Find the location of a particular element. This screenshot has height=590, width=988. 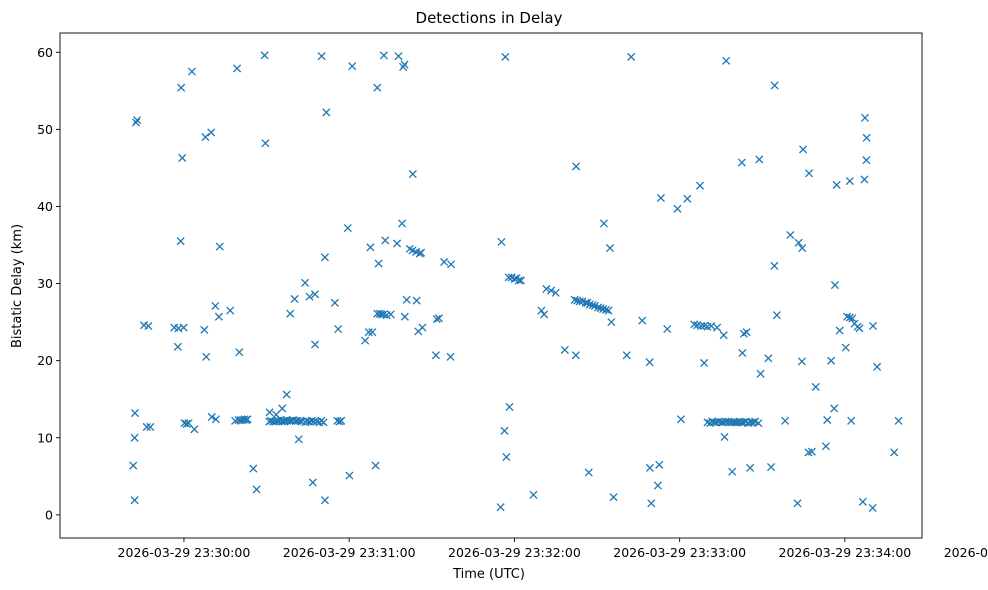

y-axis-ticks: 0 10 20 30 40 50 60 is located at coordinates (48, 283).